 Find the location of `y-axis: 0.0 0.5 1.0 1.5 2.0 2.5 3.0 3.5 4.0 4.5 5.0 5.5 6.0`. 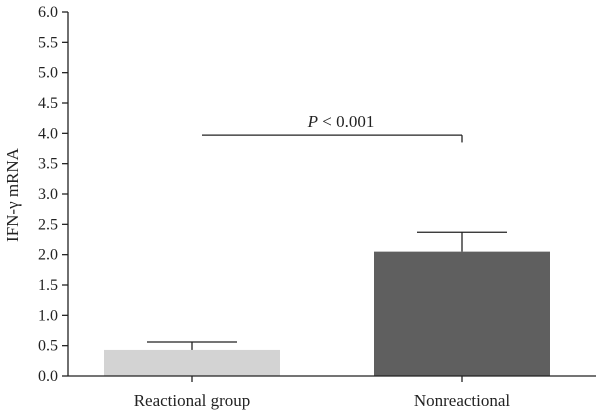

y-axis: 0.0 0.5 1.0 1.5 2.0 2.5 3.0 3.5 4.0 4.5 5.0 5.5 6.0 is located at coordinates (53, 194).